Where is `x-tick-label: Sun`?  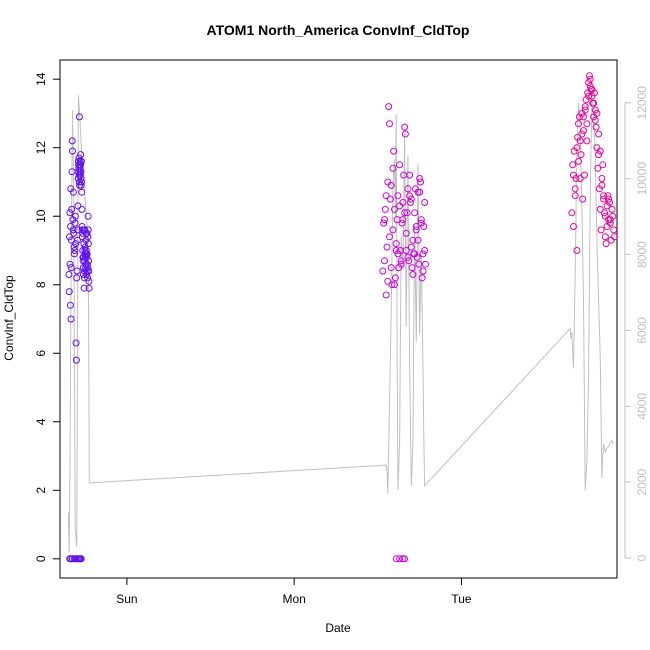 x-tick-label: Sun is located at coordinates (126, 599).